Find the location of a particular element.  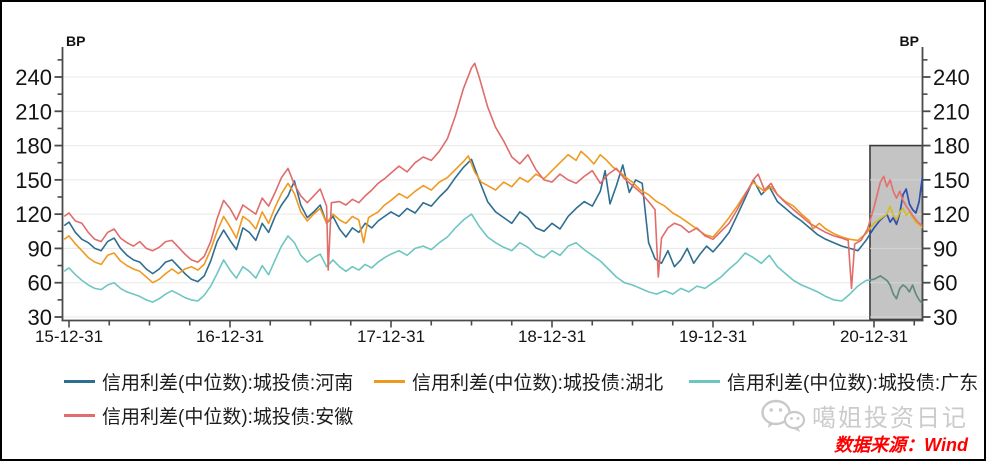

y-tick-label-left: 60 is located at coordinates (40, 283).